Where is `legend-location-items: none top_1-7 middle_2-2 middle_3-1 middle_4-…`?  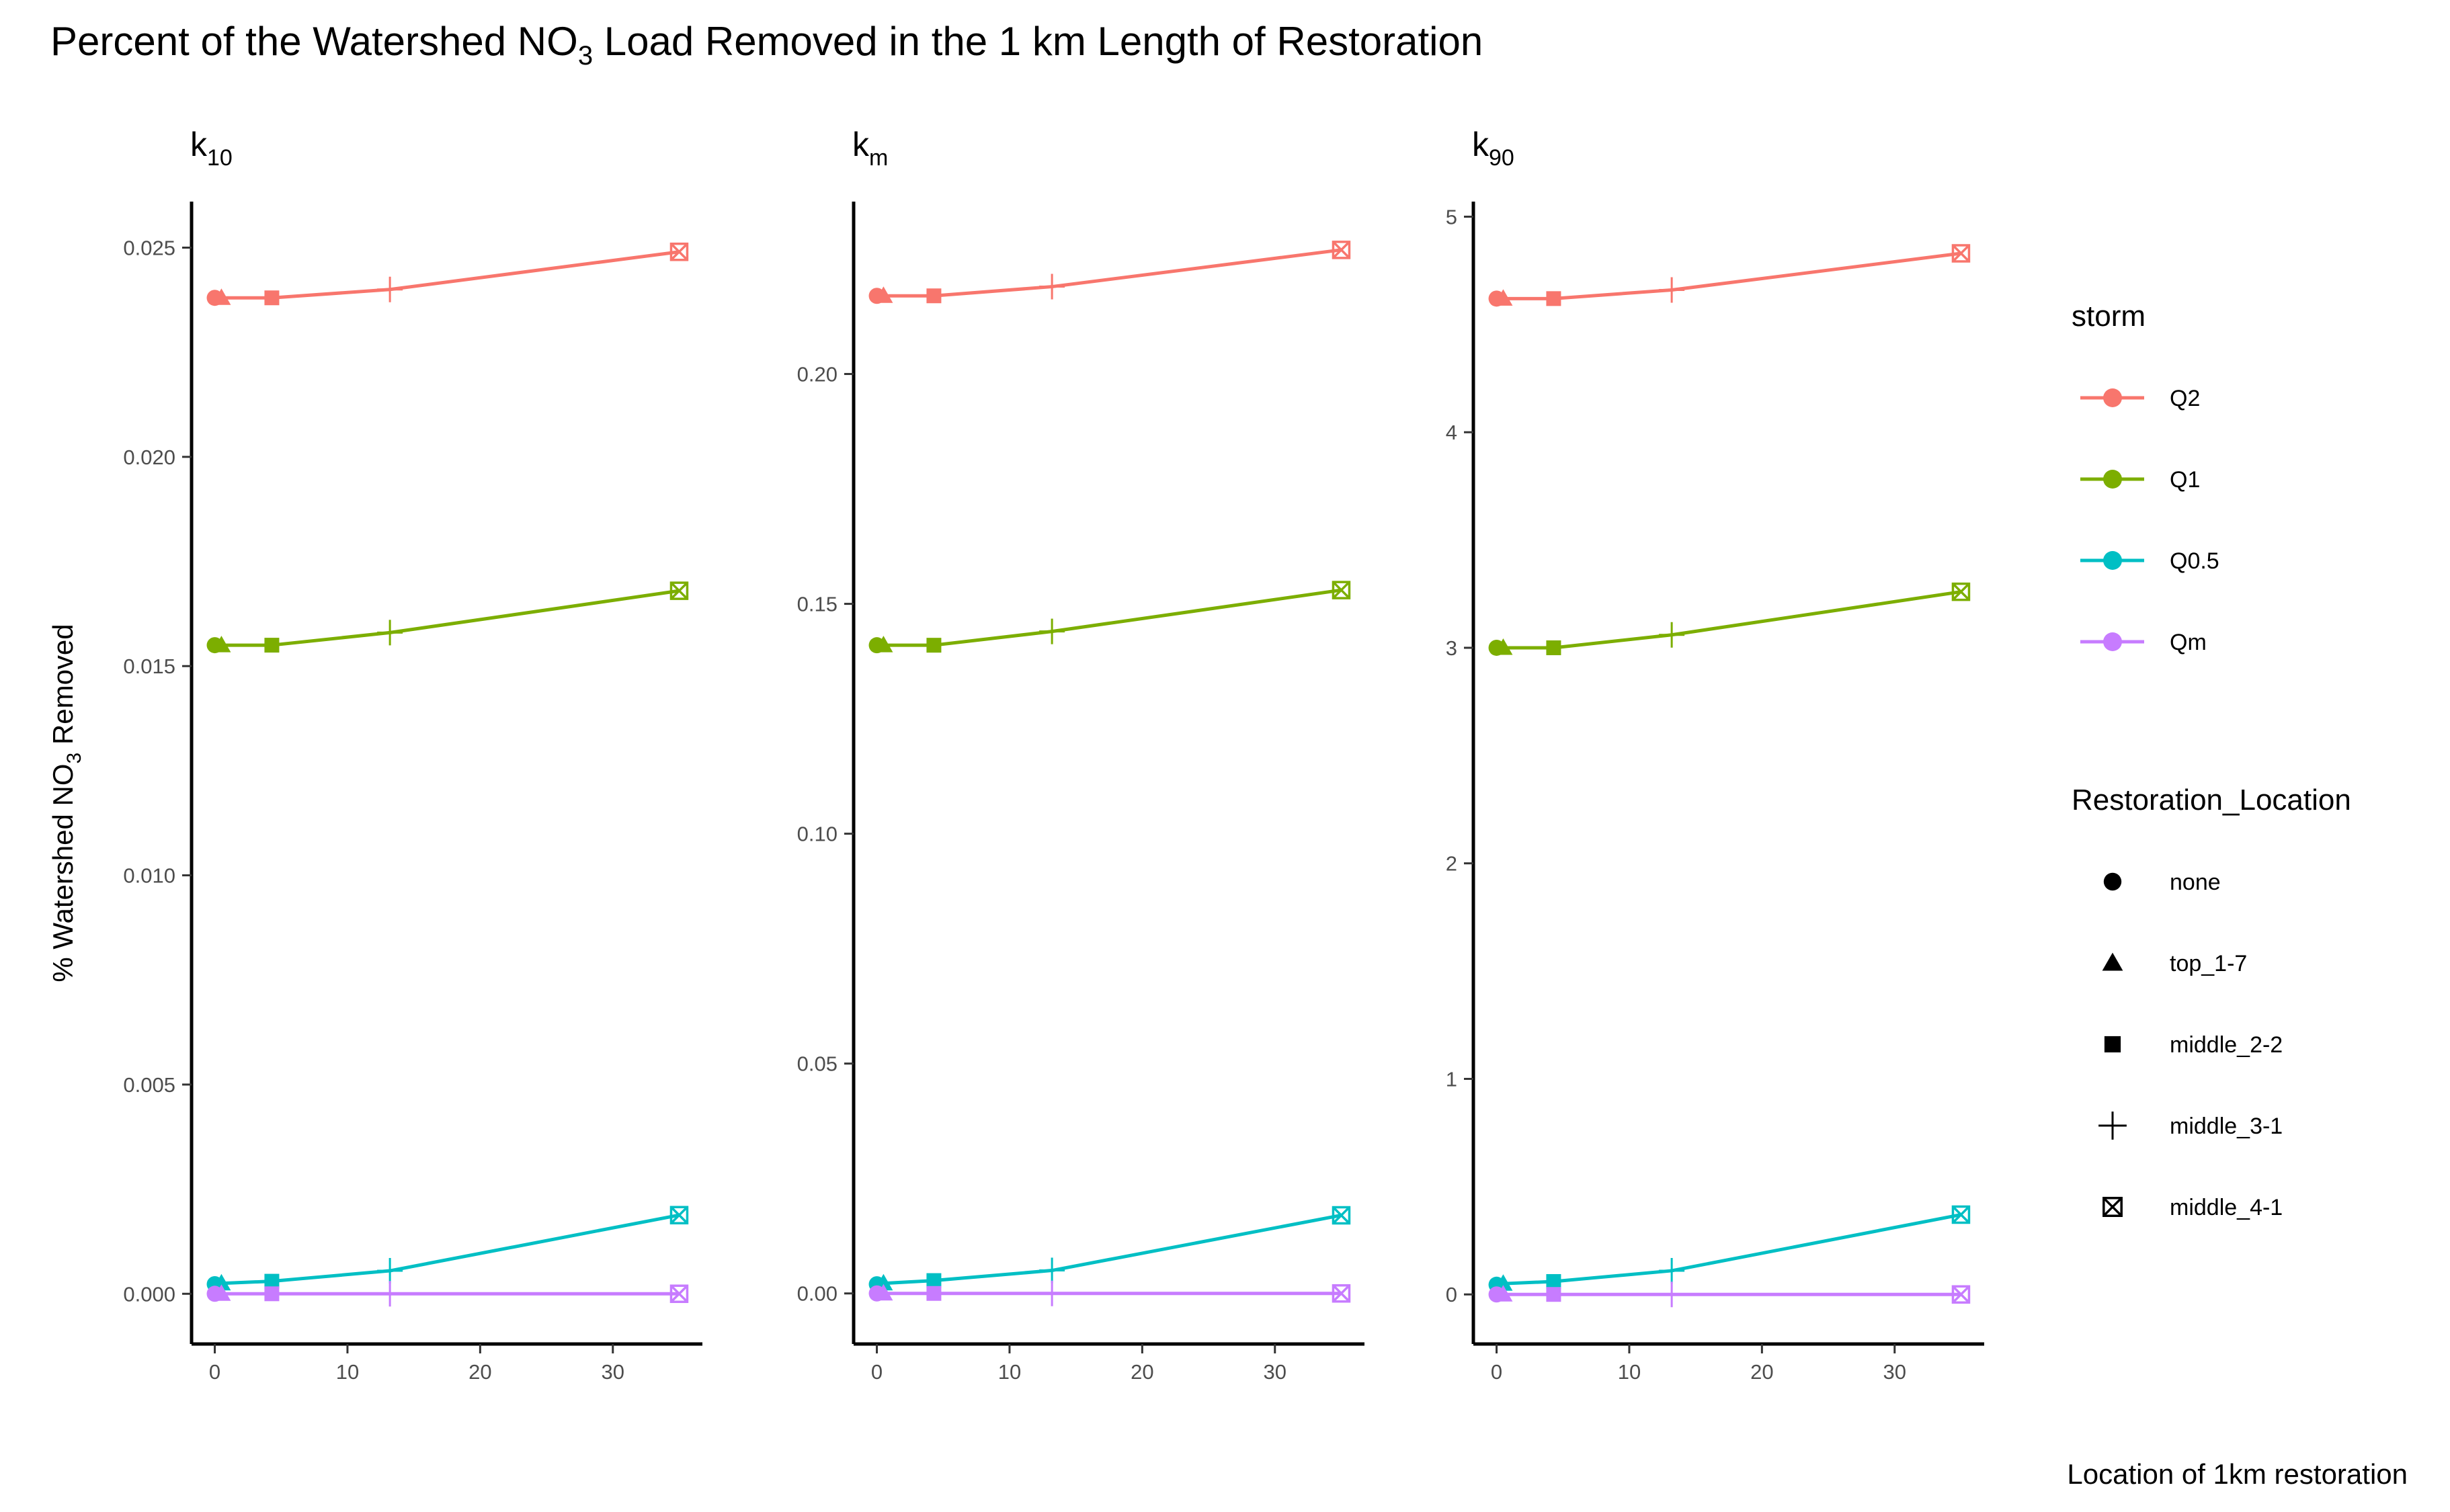 legend-location-items: none top_1-7 middle_2-2 middle_3-1 middle_4-… is located at coordinates (2190, 1045).